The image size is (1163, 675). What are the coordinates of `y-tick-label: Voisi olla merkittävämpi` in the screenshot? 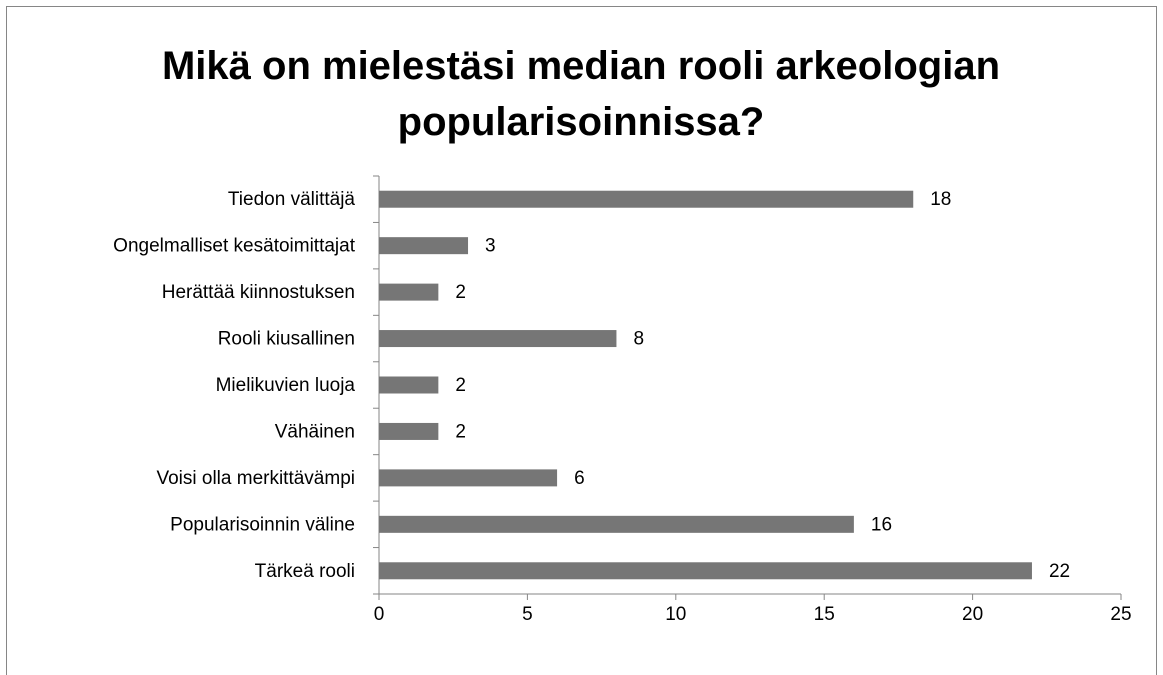 It's located at (255, 478).